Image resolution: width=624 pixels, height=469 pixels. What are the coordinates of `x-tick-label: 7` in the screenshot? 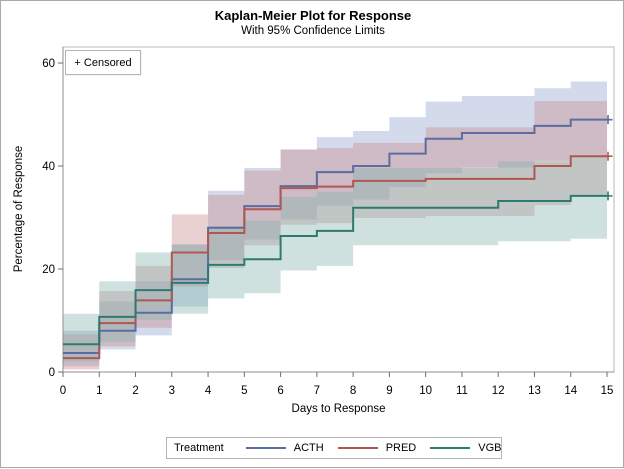 It's located at (317, 391).